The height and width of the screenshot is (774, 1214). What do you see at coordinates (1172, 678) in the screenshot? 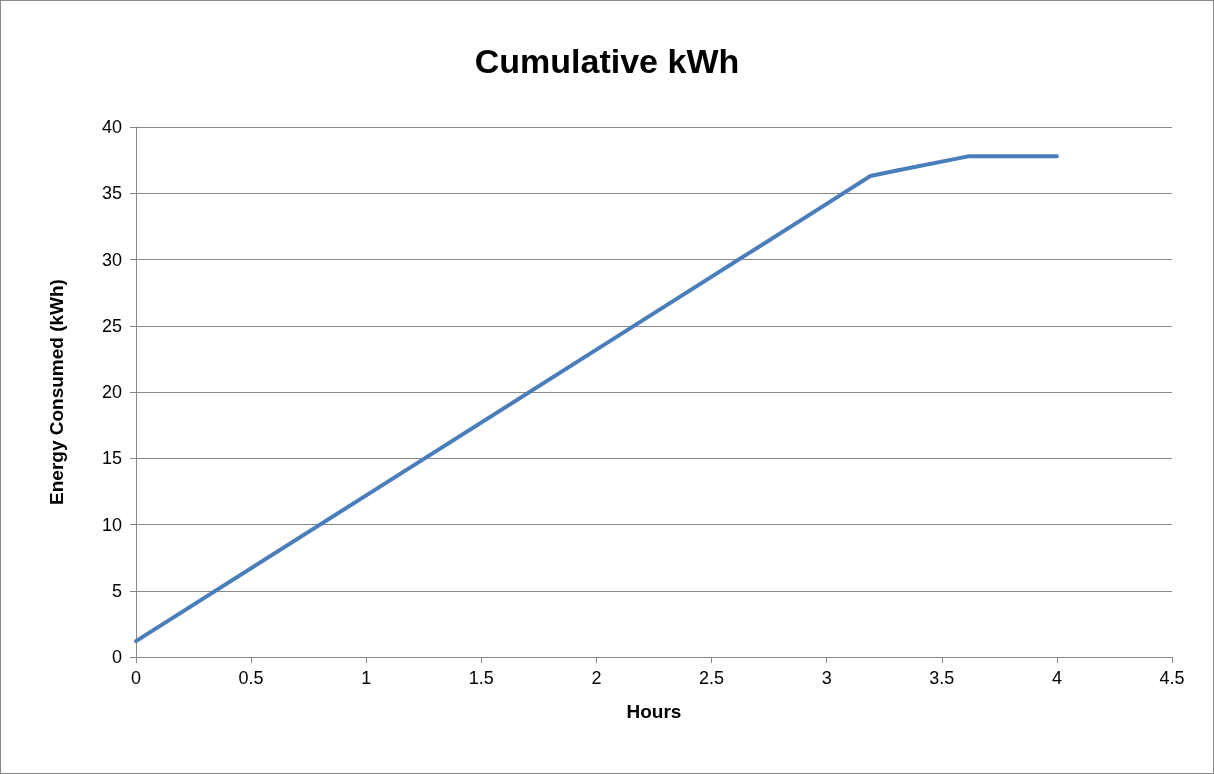
I see `x-tick-label: 4.5` at bounding box center [1172, 678].